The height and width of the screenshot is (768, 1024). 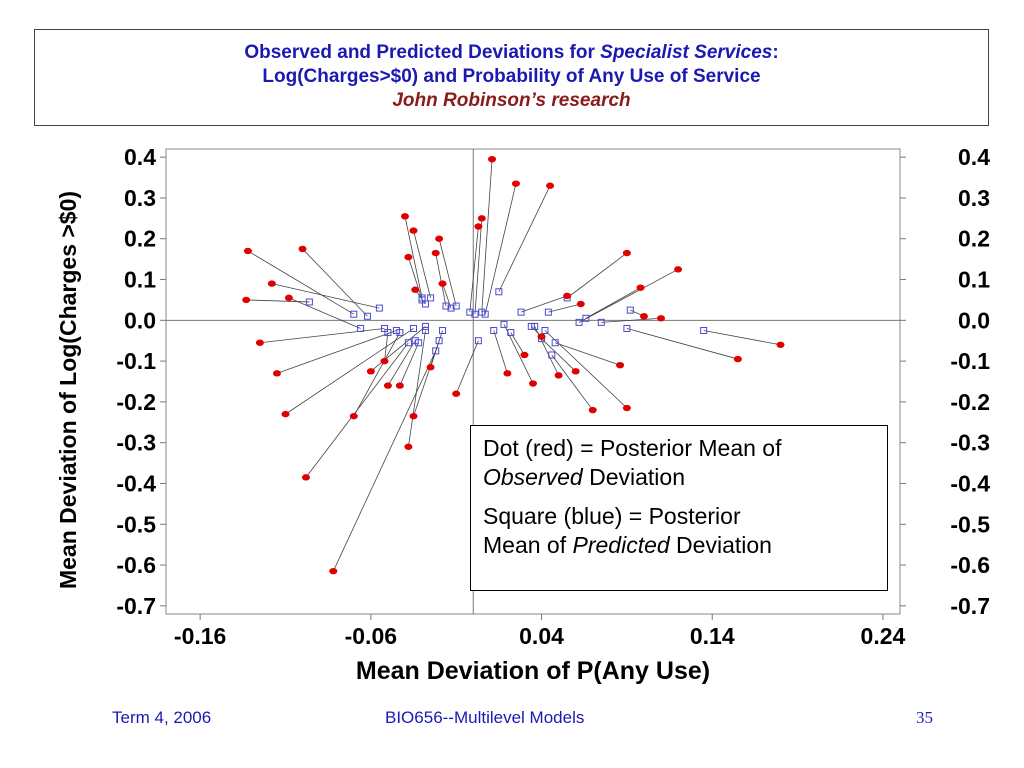 What do you see at coordinates (775, 52) in the screenshot?
I see `title-suffix: :` at bounding box center [775, 52].